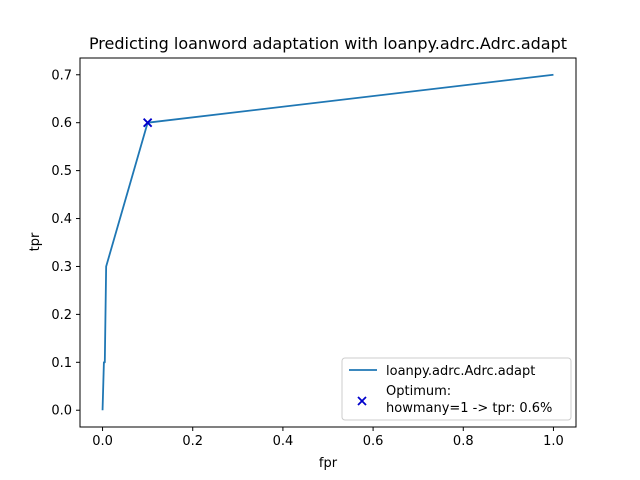  I want to click on x-axis: 0.0 0.2 0.4 0.6 0.8 1.0, so click(328, 438).